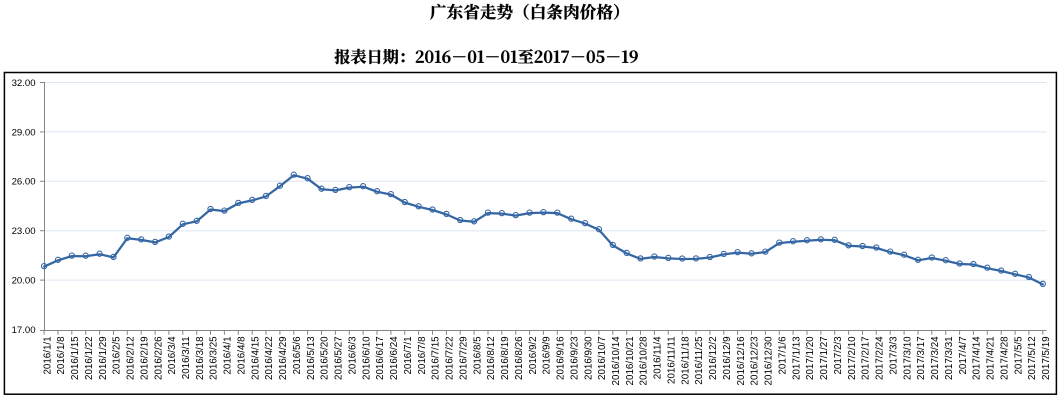  I want to click on svg-text: 2016/12/23, so click(755, 361).